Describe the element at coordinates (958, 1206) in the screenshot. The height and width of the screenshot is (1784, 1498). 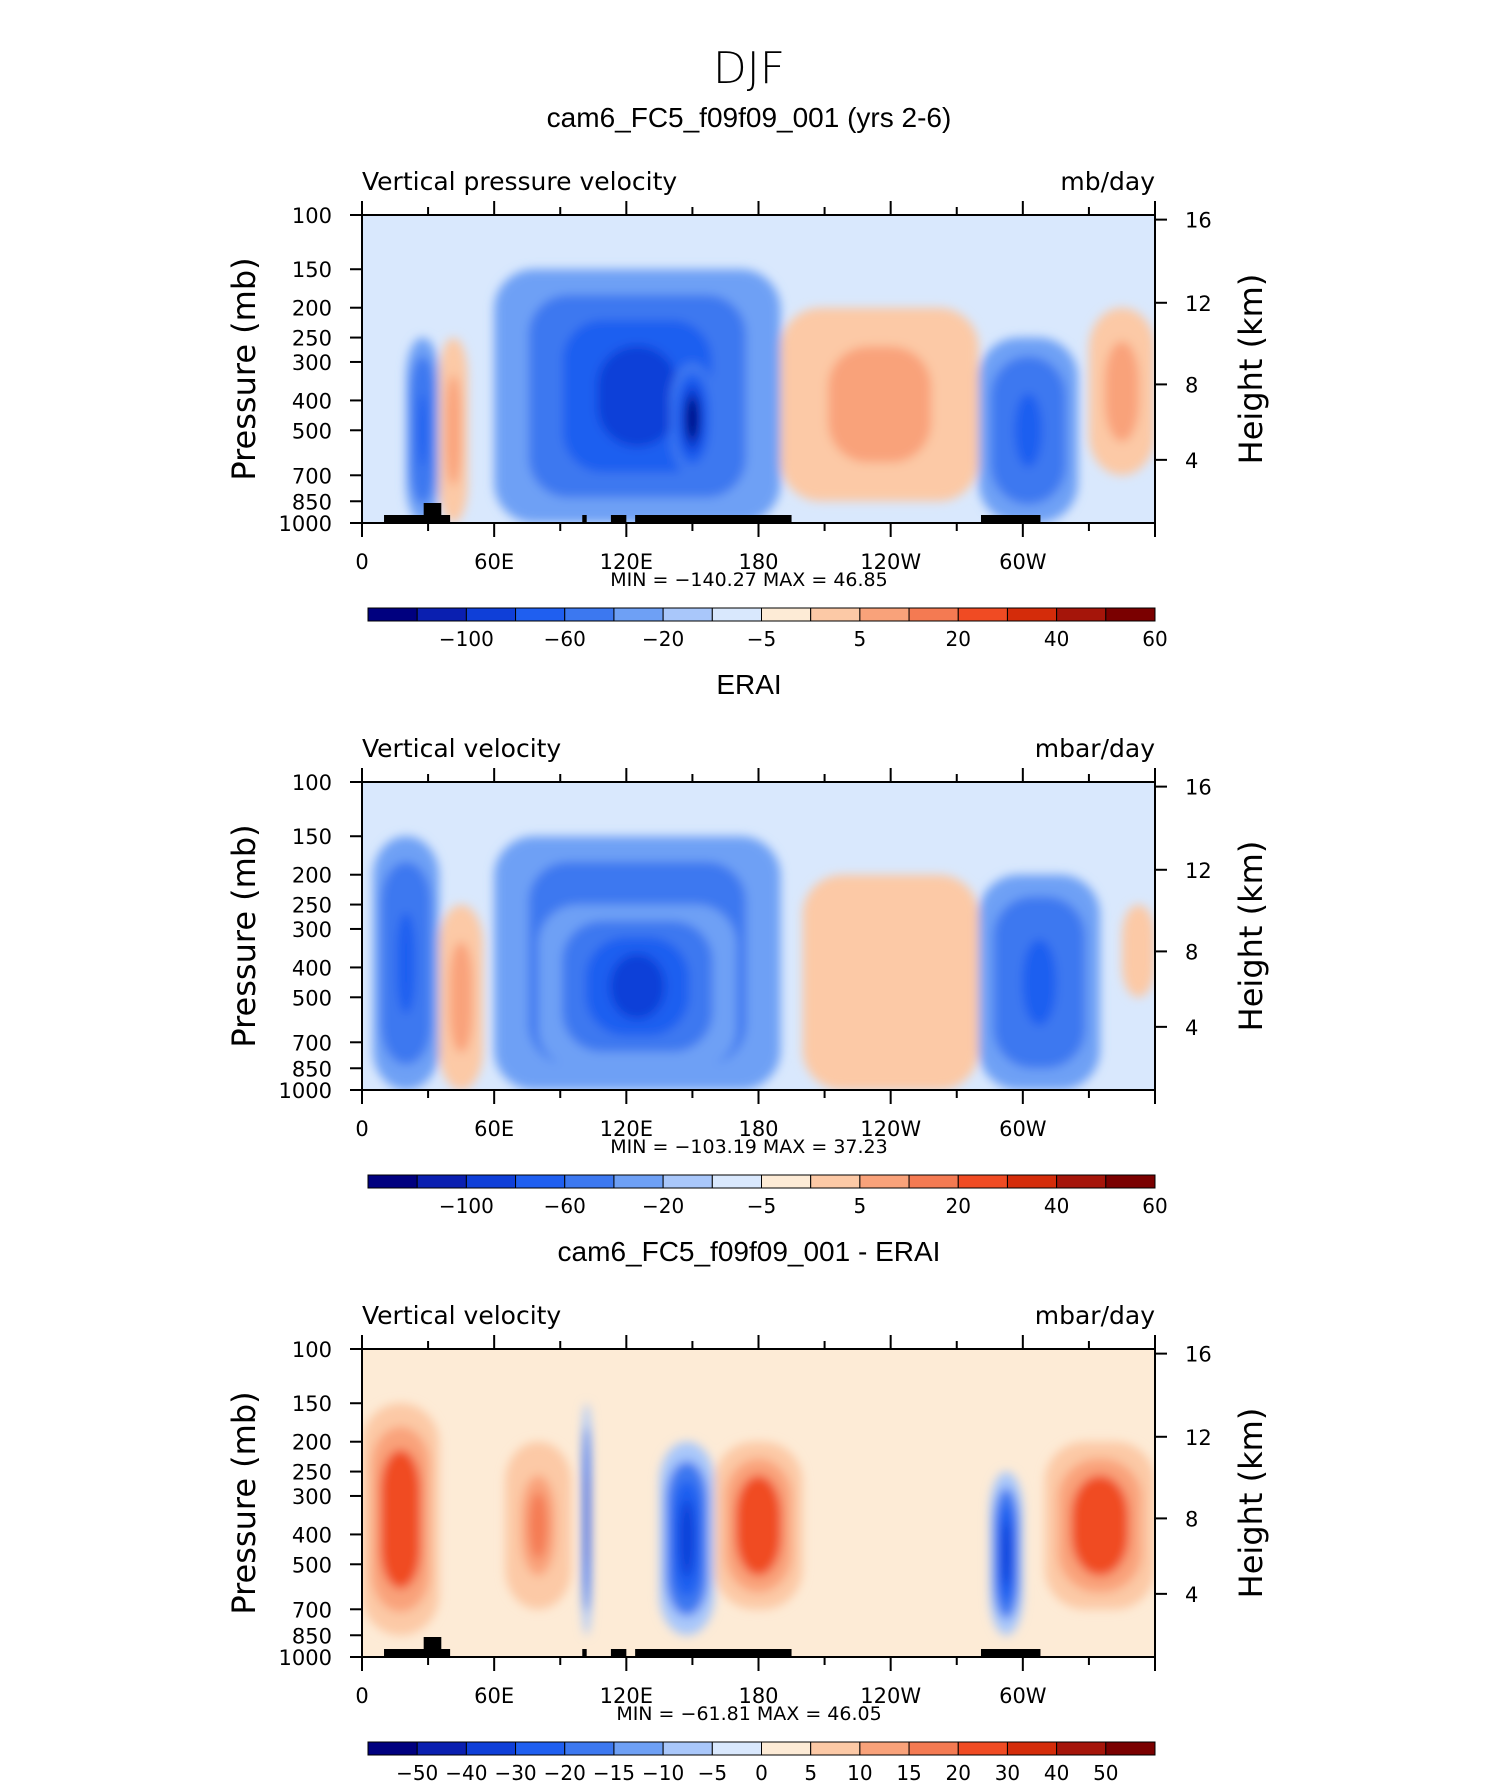
I see `colorbar-label: 20` at that location.